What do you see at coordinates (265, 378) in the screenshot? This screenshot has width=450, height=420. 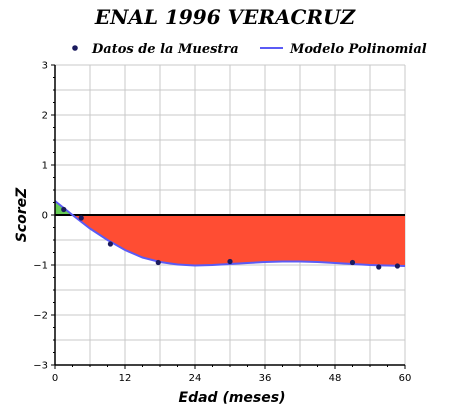 I see `x-tick-label: 36` at bounding box center [265, 378].